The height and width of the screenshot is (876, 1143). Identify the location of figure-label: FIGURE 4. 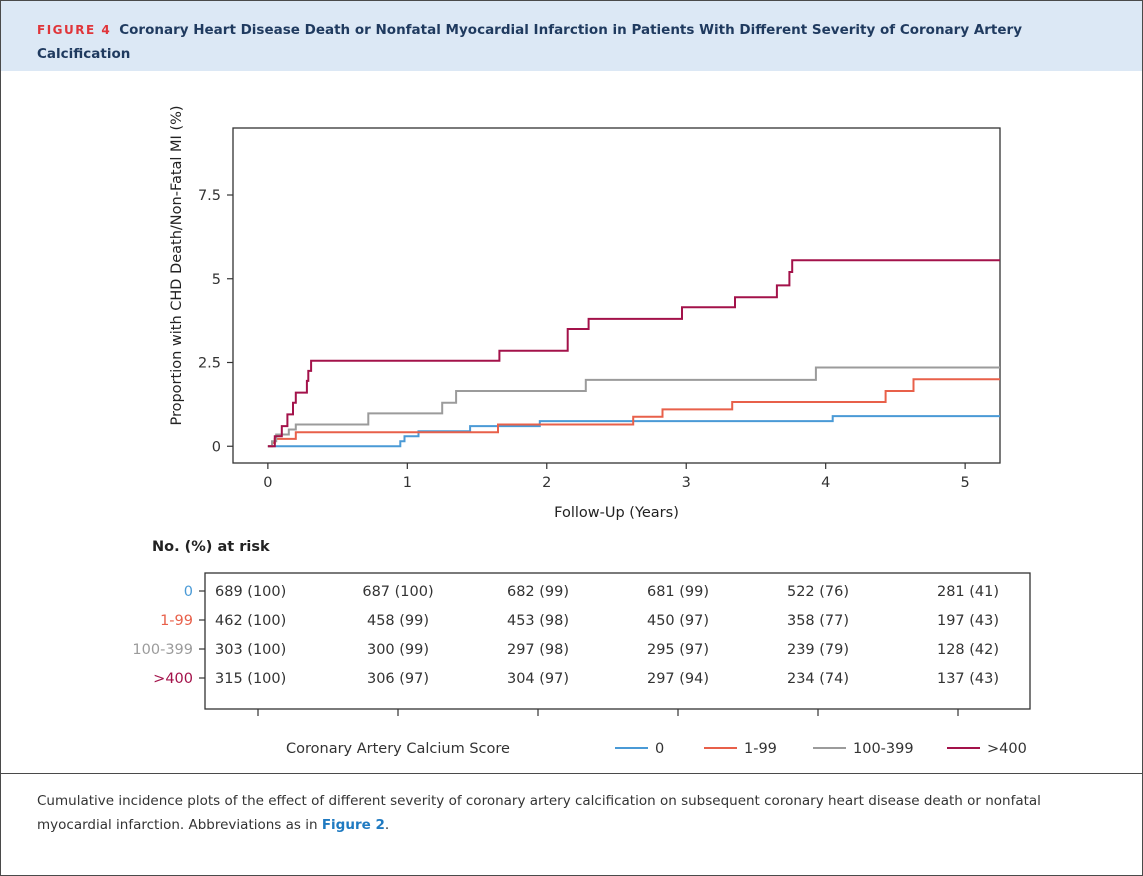
(74, 30).